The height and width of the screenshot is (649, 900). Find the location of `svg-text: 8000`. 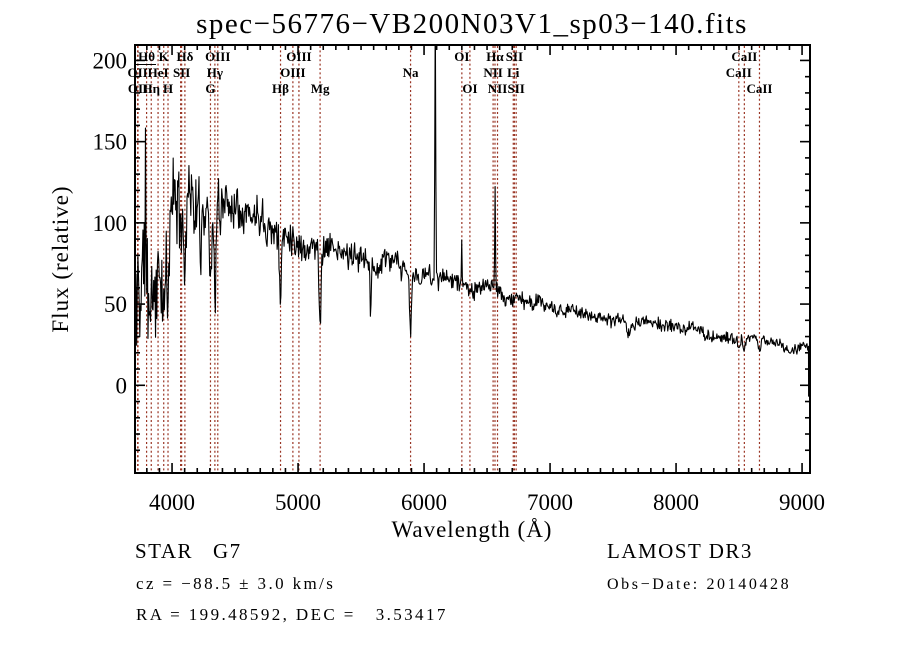

svg-text: 8000 is located at coordinates (676, 502).